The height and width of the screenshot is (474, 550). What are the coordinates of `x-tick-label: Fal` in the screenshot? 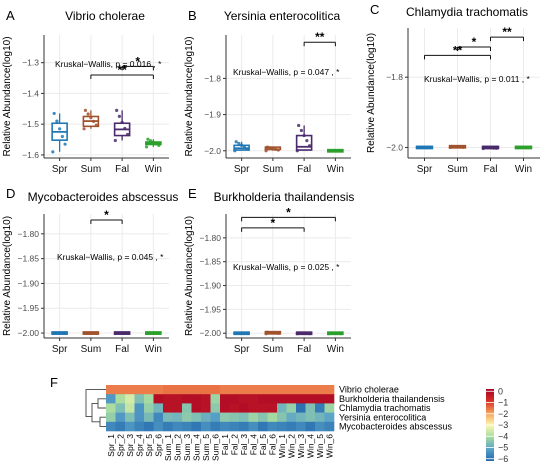 It's located at (491, 169).